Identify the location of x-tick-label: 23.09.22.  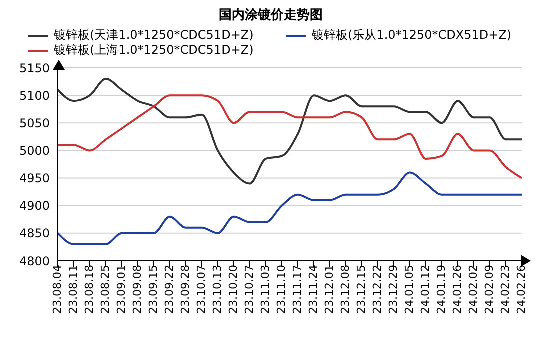
(169, 289).